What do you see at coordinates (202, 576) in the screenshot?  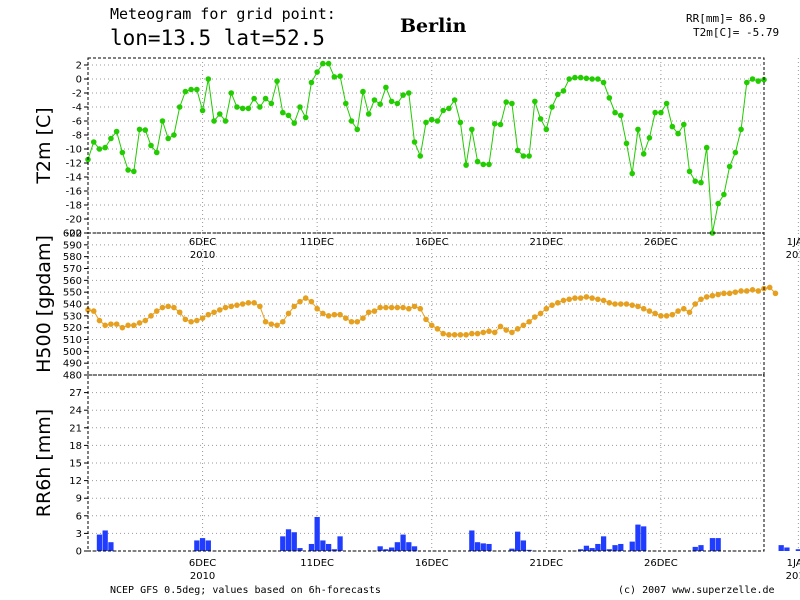 I see `year-tick-label: 2010` at bounding box center [202, 576].